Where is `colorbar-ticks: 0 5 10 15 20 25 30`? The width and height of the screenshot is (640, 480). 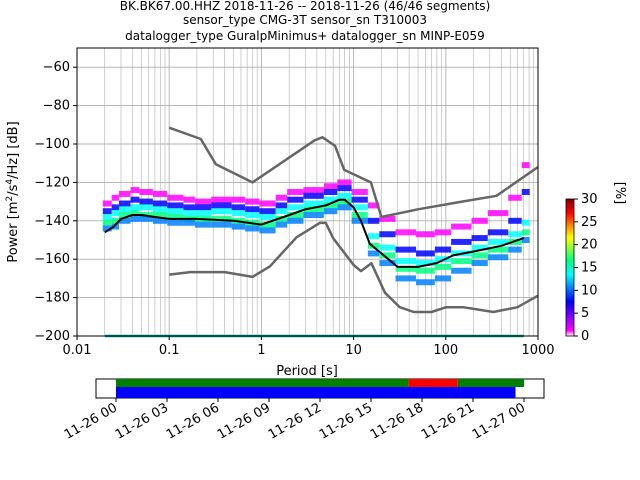
colorbar-ticks: 0 5 10 15 20 25 30 is located at coordinates (586, 268).